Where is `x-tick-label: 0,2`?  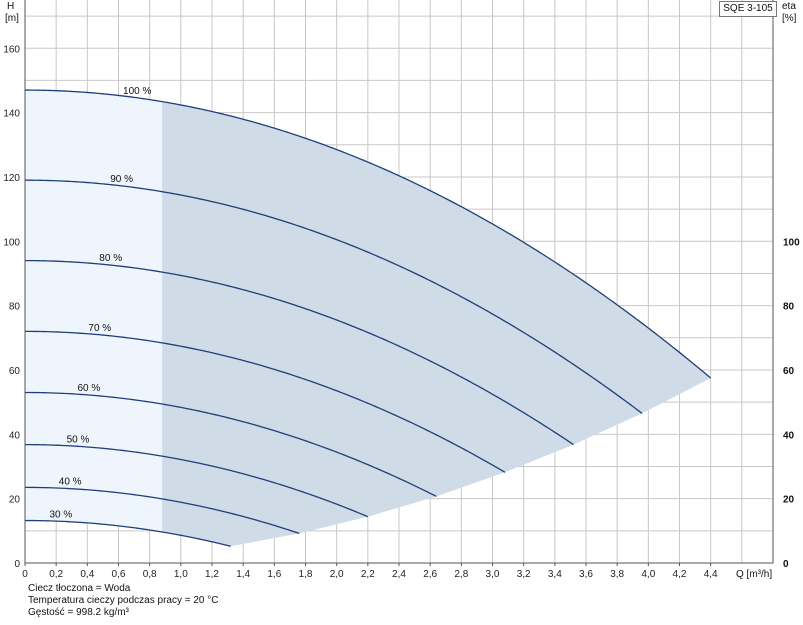 x-tick-label: 0,2 is located at coordinates (56, 574).